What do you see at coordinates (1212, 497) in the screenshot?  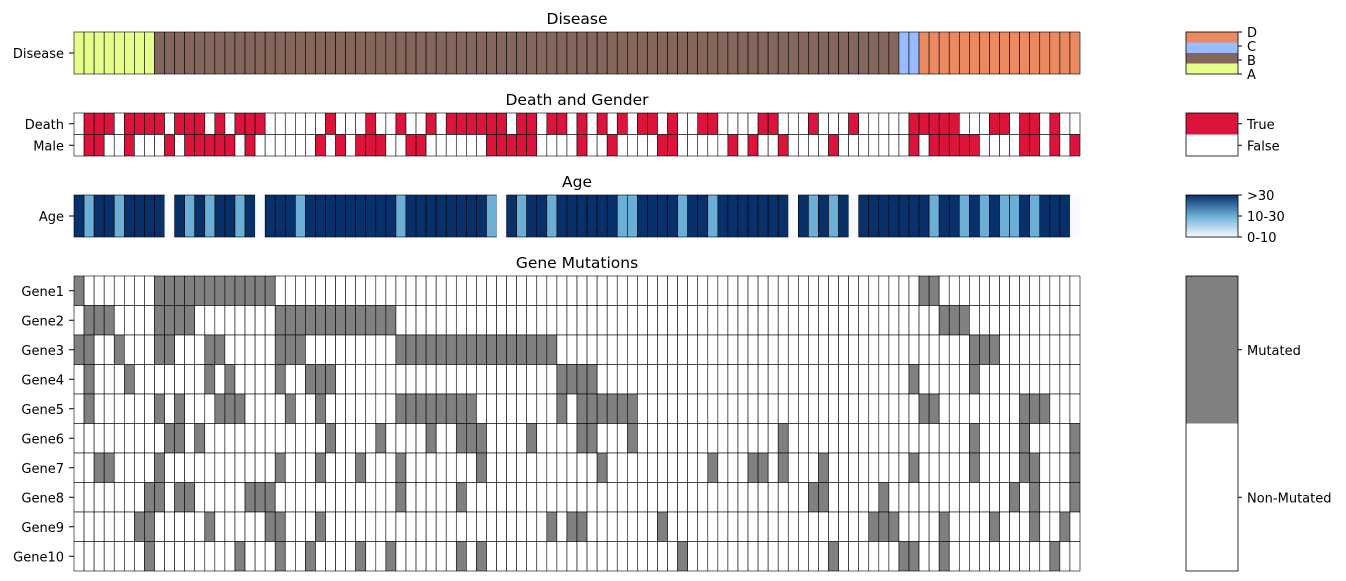 I see `legend-swatch-non-mutated` at bounding box center [1212, 497].